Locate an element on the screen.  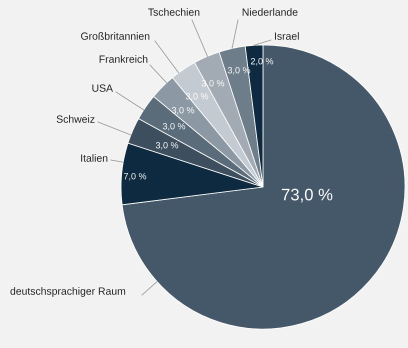
slice-label: Frankreich is located at coordinates (124, 59).